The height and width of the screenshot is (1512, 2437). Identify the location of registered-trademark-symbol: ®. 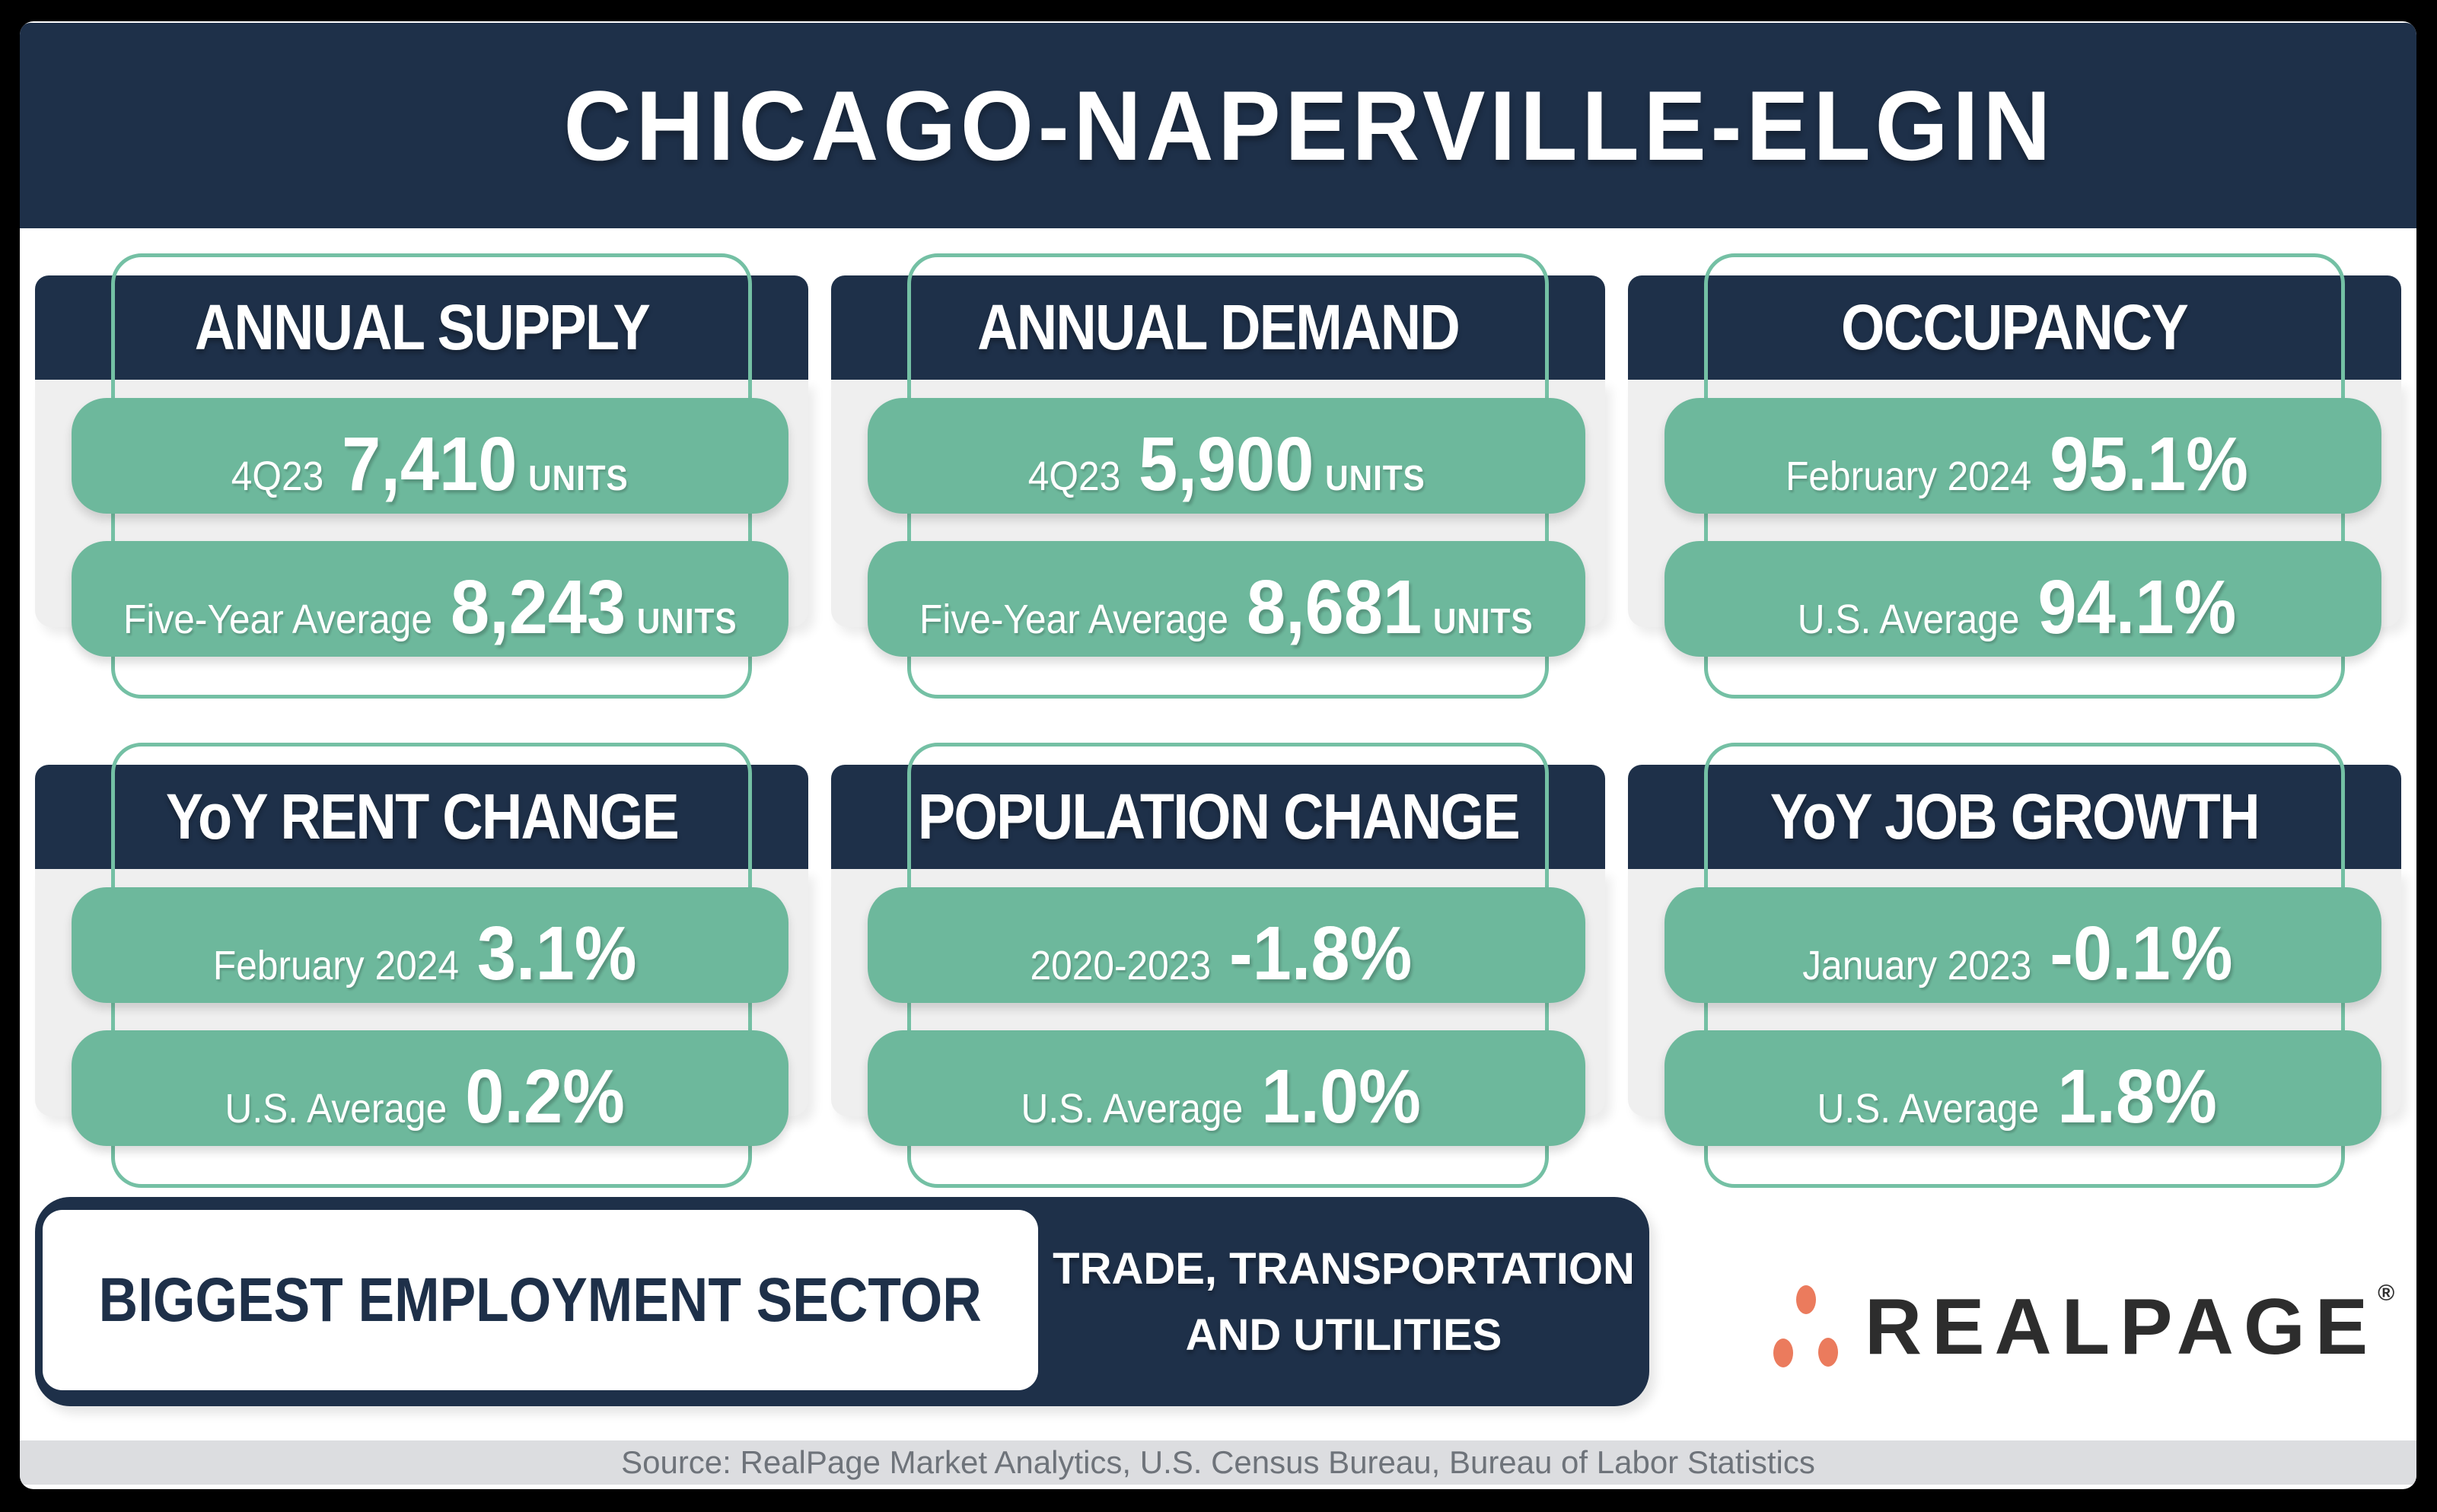
(2386, 1293).